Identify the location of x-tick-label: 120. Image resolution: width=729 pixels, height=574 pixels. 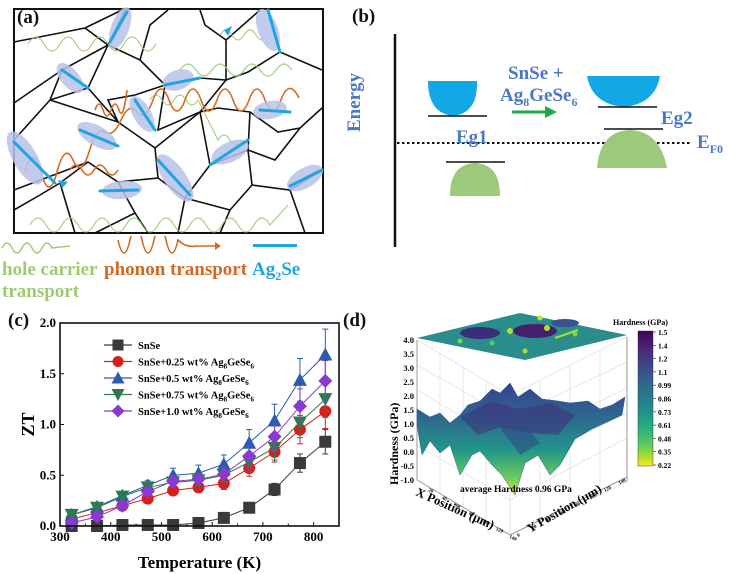
(499, 531).